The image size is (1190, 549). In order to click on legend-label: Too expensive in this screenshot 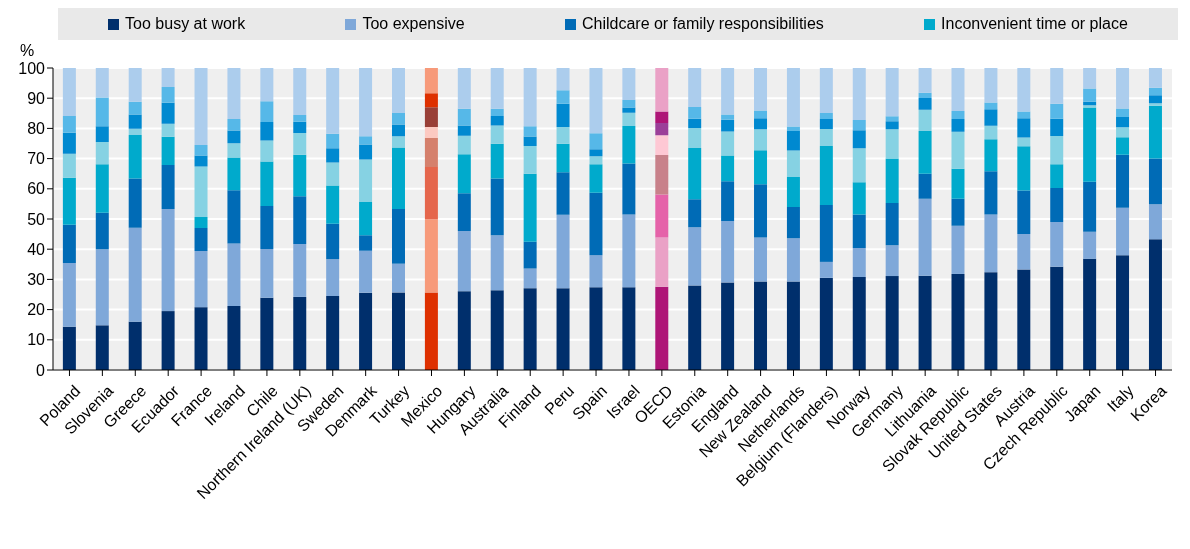, I will do `click(413, 24)`.